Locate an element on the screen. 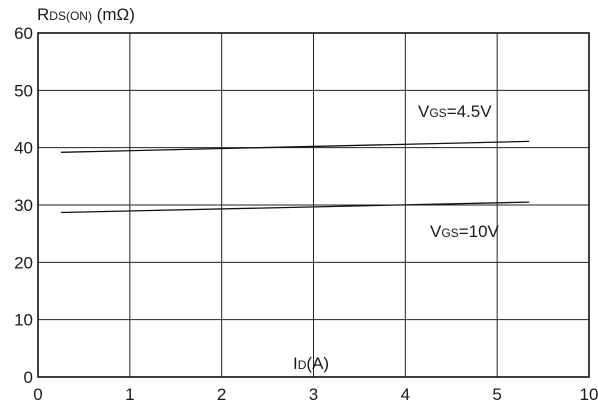 The width and height of the screenshot is (598, 405). x-tick-label: 1 is located at coordinates (129, 394).